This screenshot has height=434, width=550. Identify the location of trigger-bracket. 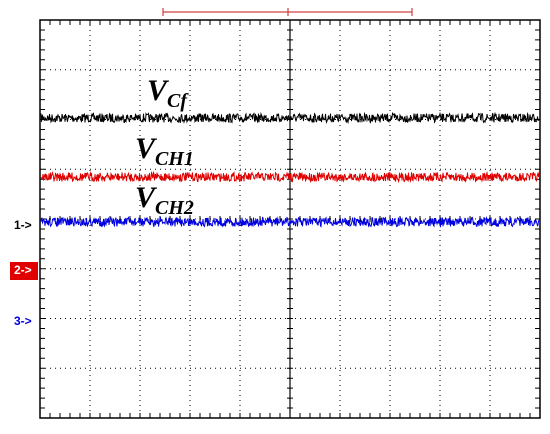
(287, 12).